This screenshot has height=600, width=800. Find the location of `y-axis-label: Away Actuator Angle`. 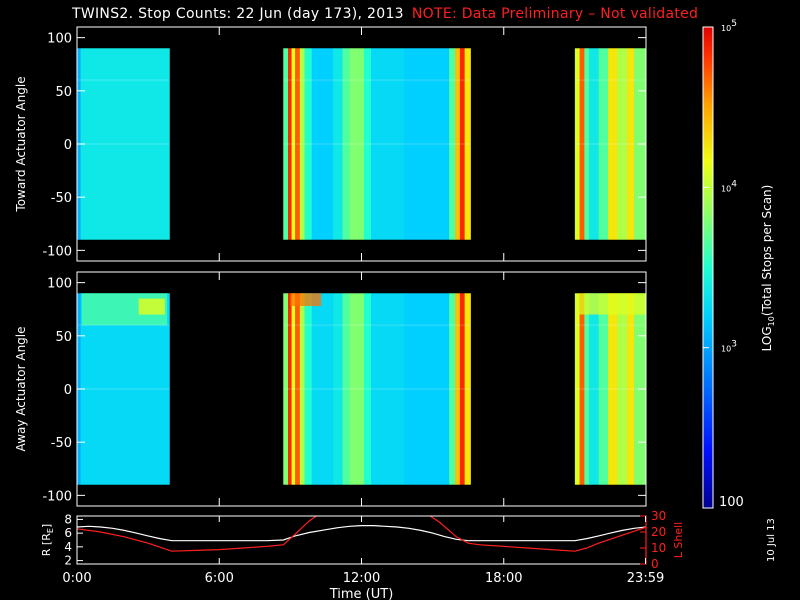

y-axis-label: Away Actuator Angle is located at coordinates (21, 388).